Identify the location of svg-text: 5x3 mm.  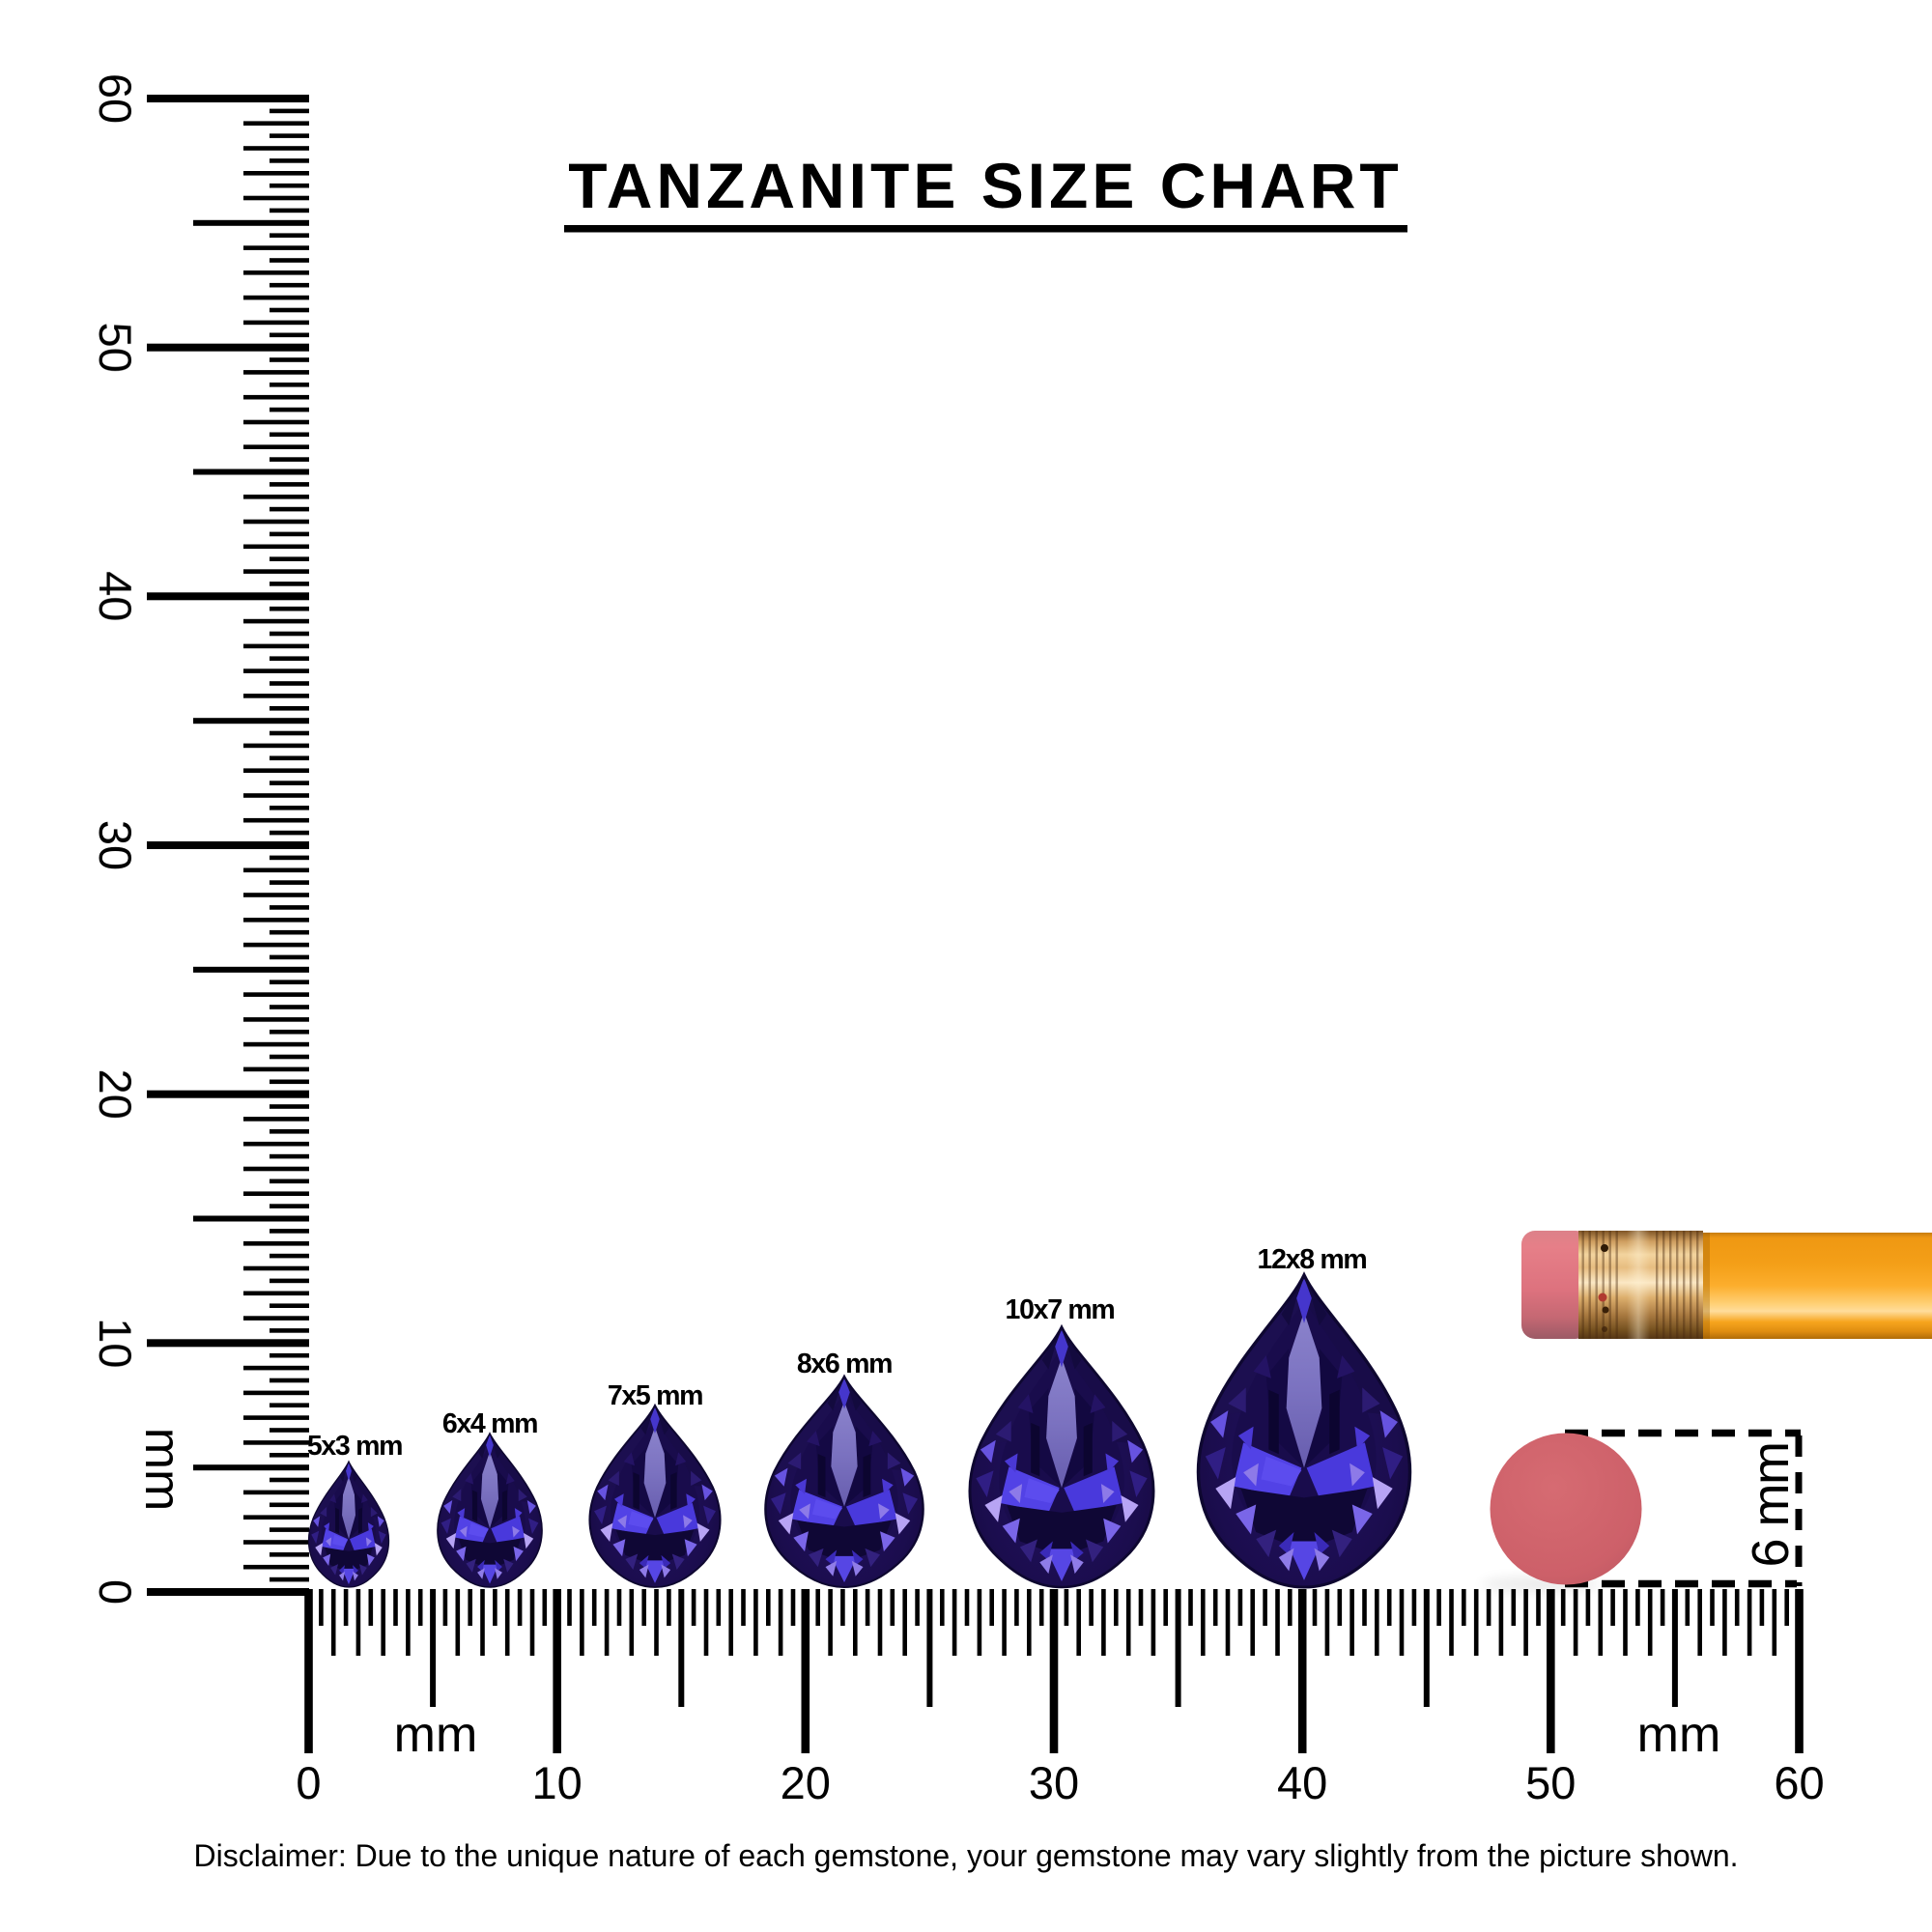
(354, 1446).